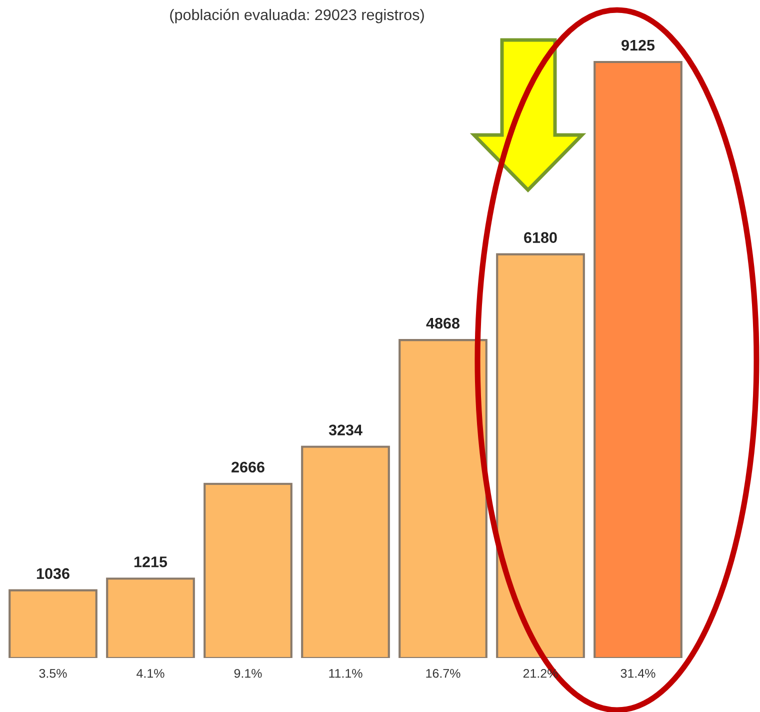  What do you see at coordinates (150, 673) in the screenshot?
I see `x-tick-label: 4.1%` at bounding box center [150, 673].